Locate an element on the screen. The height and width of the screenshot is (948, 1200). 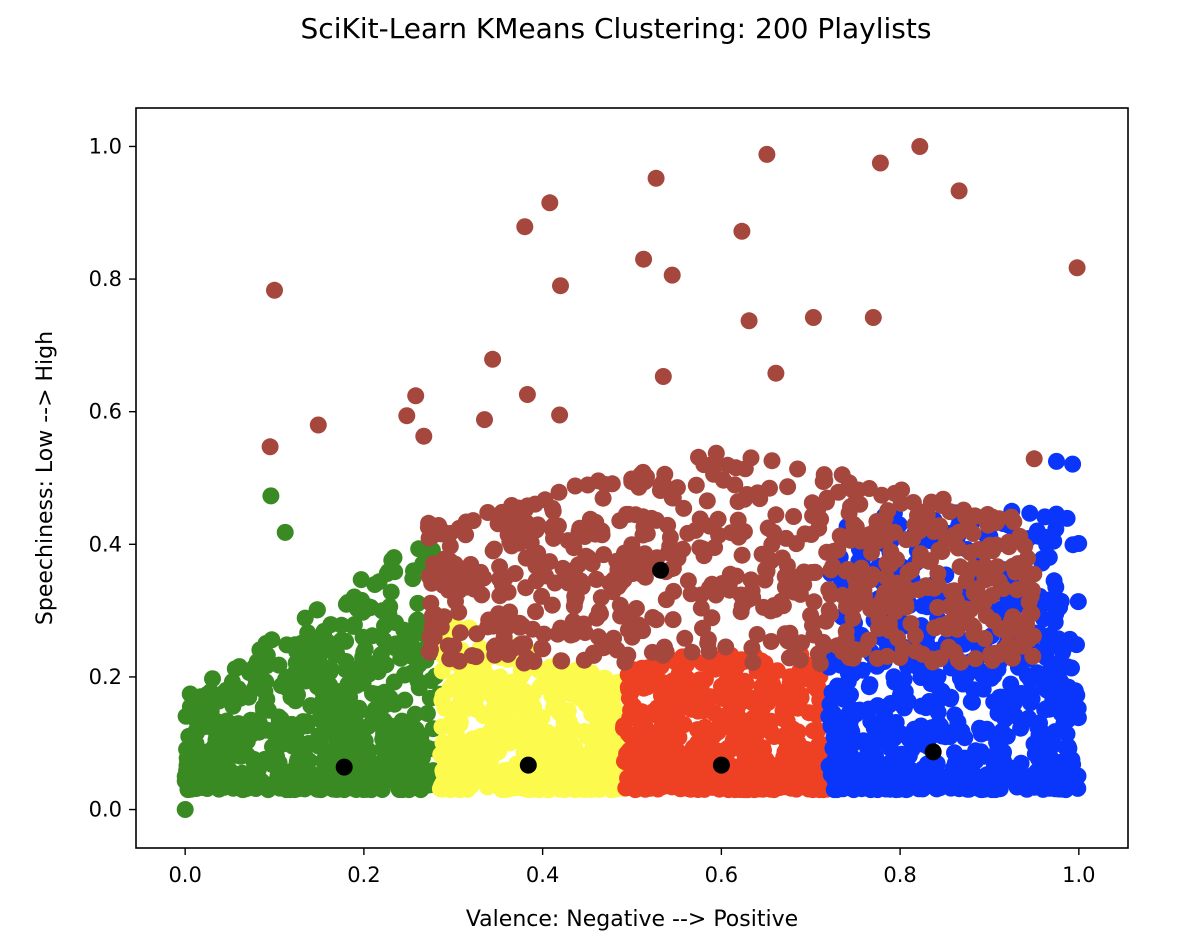
x-tick-label: 0.0 is located at coordinates (184, 875).